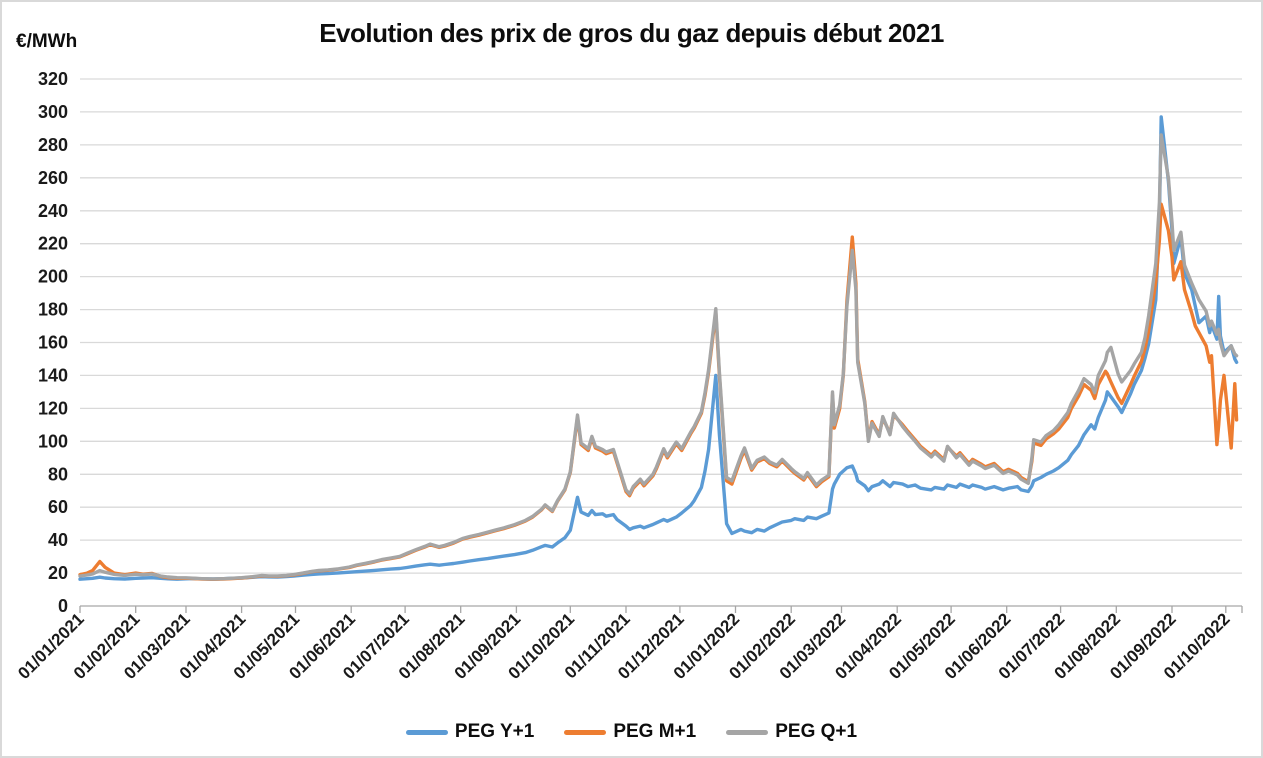 The image size is (1263, 758). I want to click on y-tick-label: 140, so click(53, 375).